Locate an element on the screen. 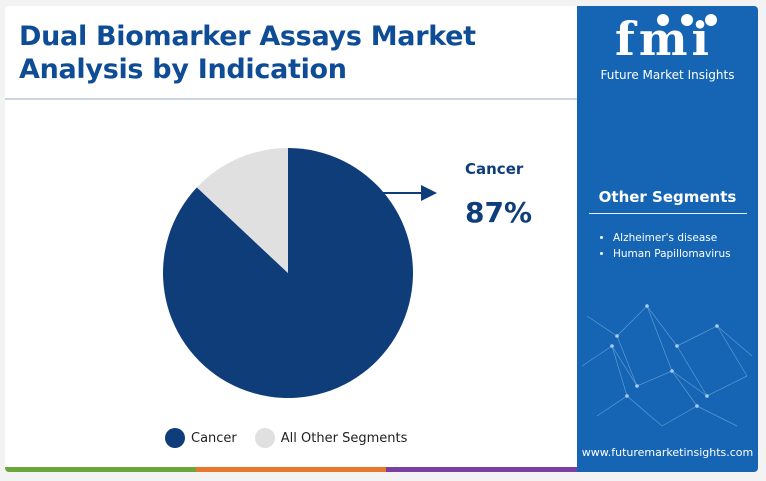 The image size is (766, 481). bottom-color-bar is located at coordinates (291, 469).